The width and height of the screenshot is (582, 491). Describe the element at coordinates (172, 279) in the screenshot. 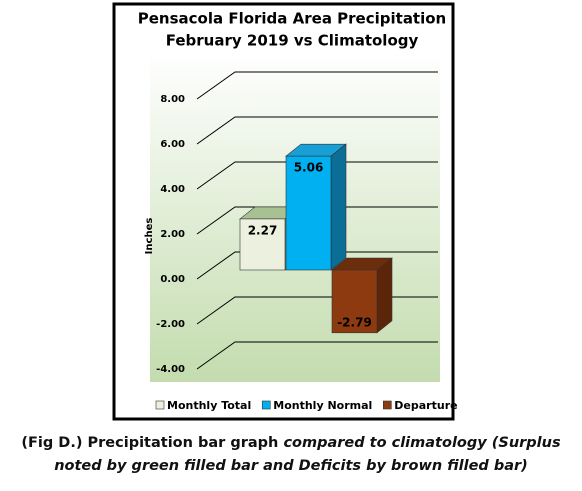

I see `y-tick-label: 0.00` at that location.